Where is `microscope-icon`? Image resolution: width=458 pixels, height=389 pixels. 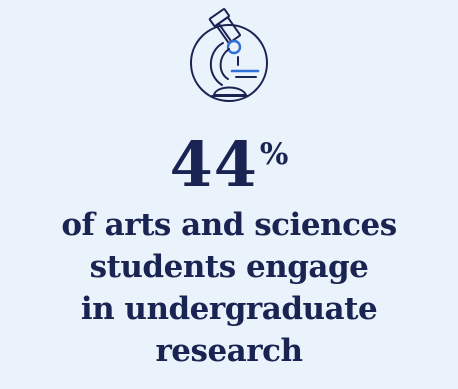
microscope-icon is located at coordinates (229, 56).